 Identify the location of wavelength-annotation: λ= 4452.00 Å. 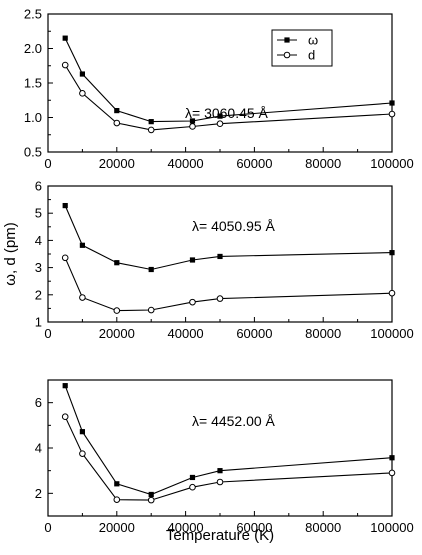
(234, 421).